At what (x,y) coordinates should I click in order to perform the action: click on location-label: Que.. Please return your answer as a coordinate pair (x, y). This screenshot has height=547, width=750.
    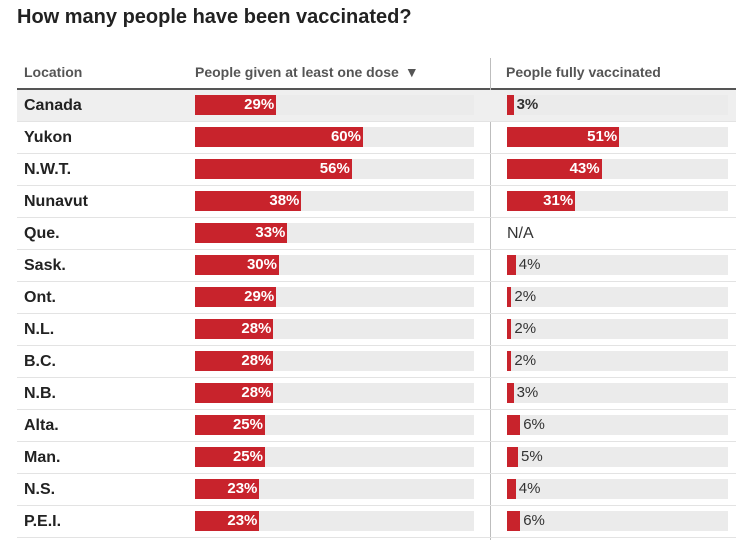
    Looking at the image, I should click on (42, 233).